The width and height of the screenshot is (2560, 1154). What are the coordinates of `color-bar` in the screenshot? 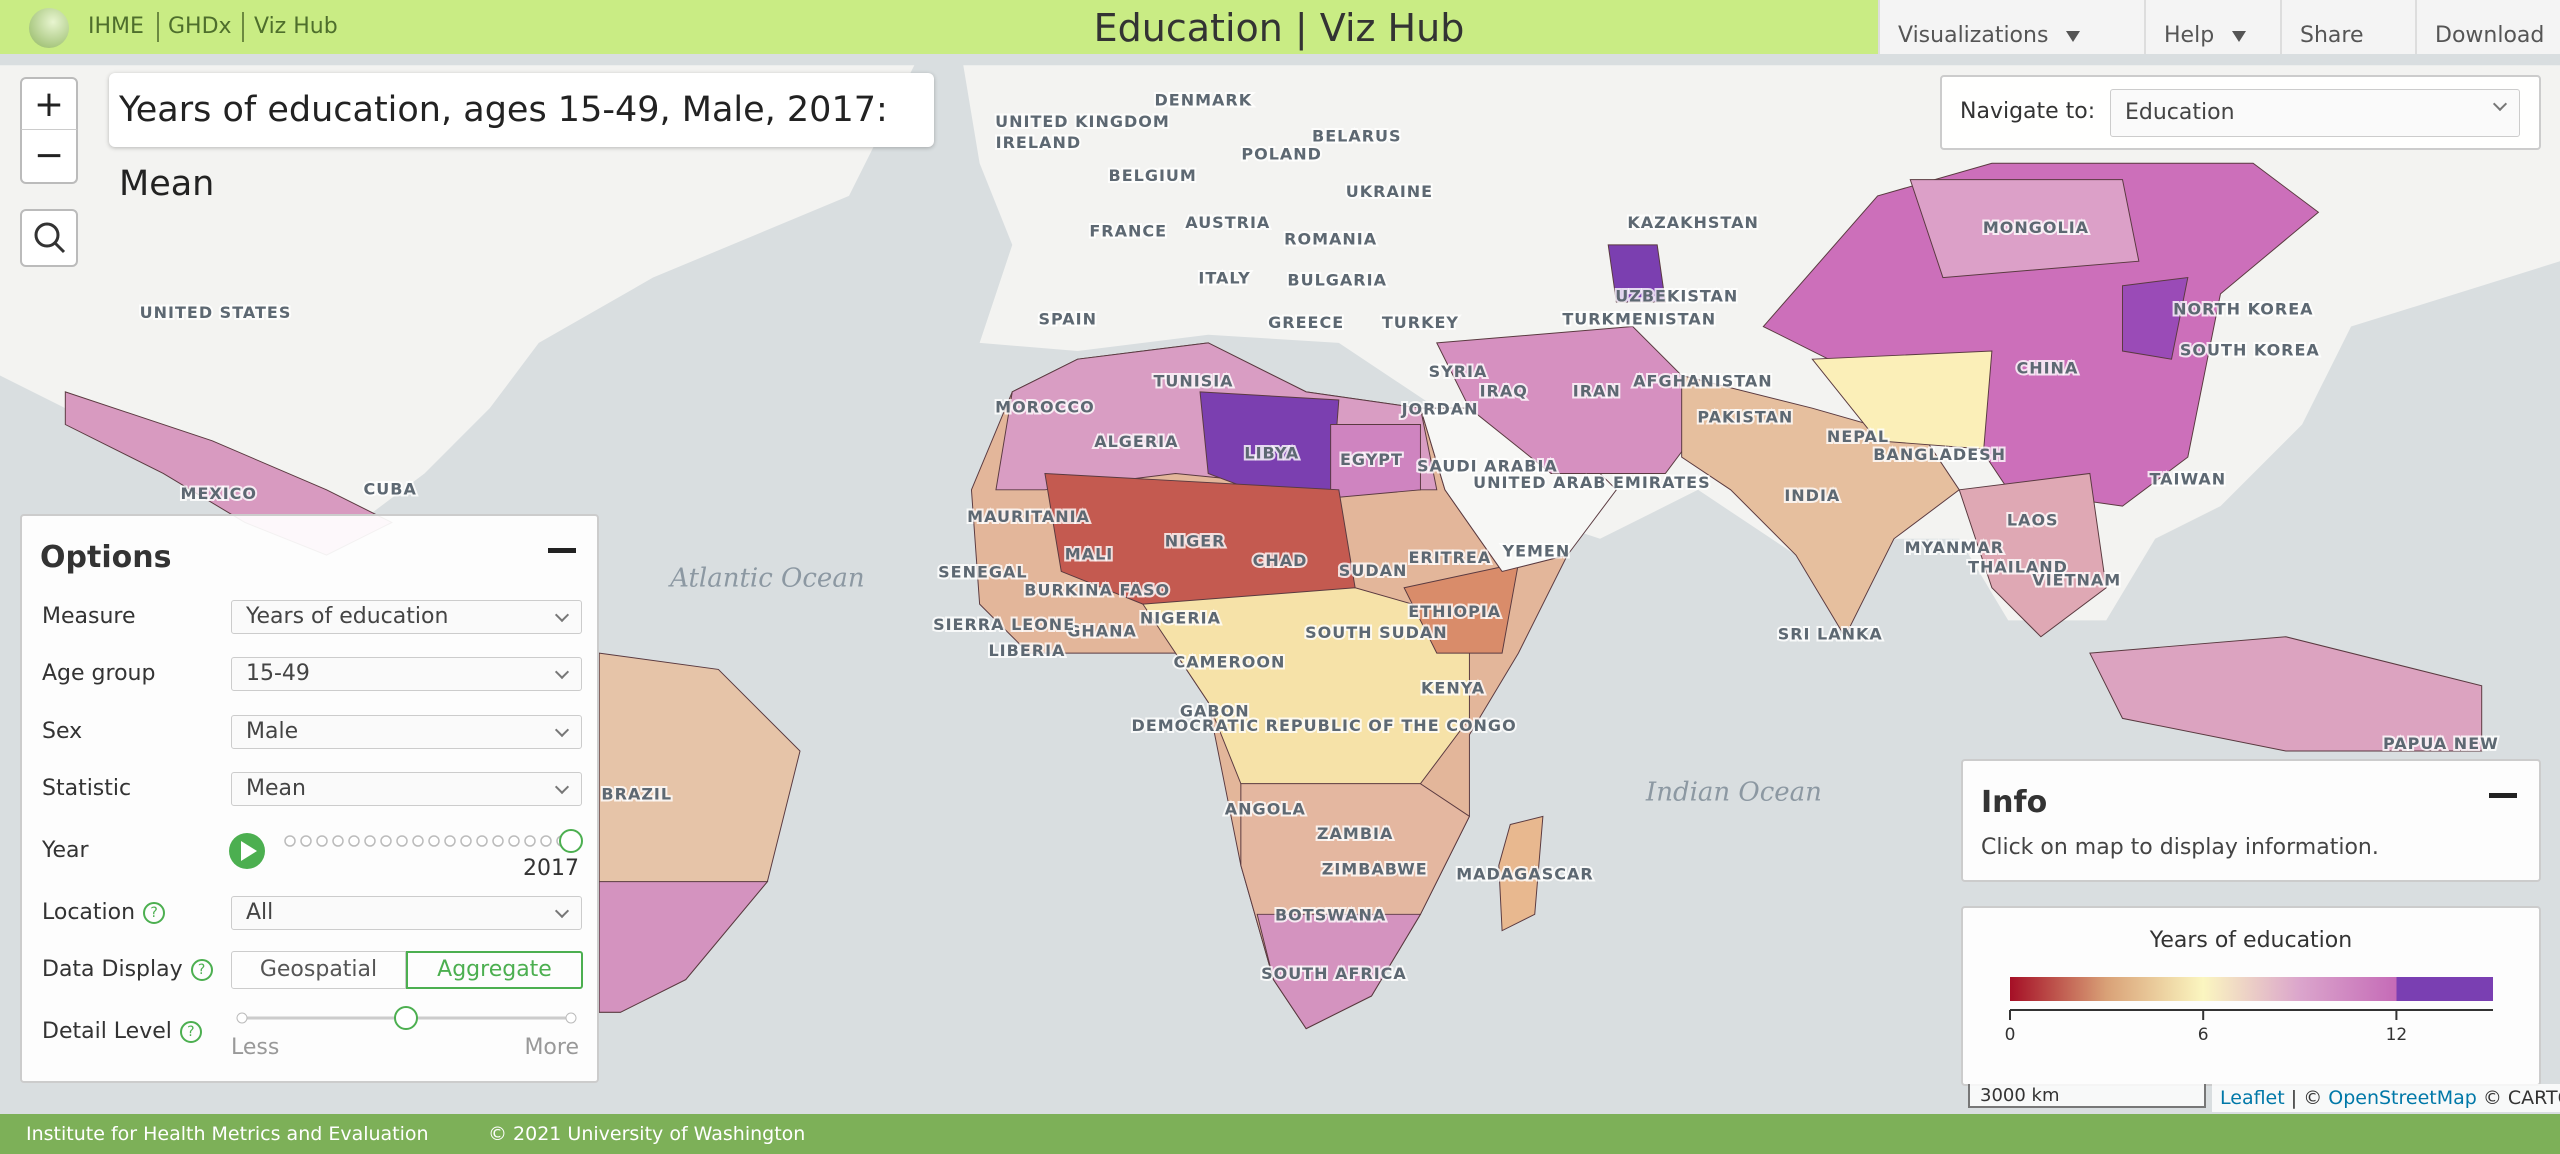 It's located at (2251, 989).